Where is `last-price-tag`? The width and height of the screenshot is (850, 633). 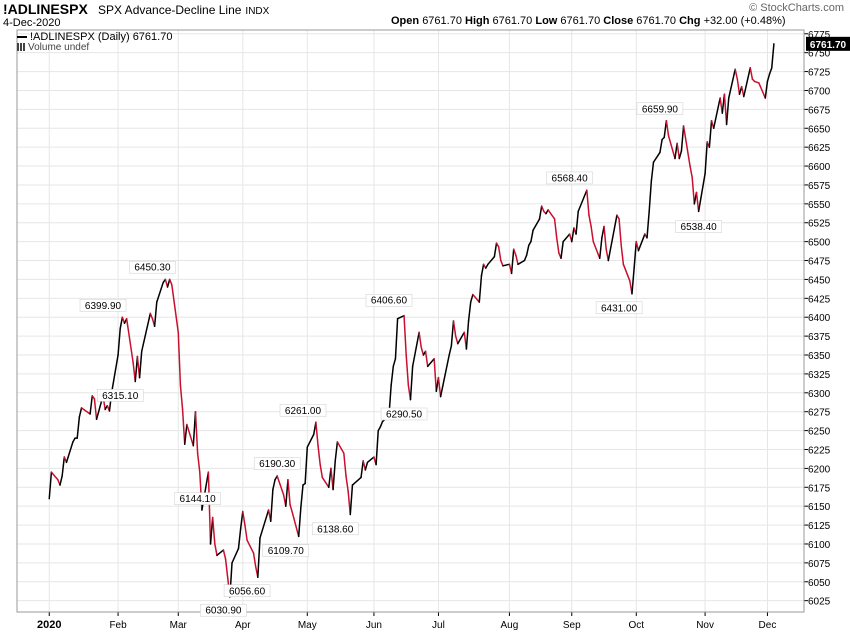 last-price-tag is located at coordinates (828, 43).